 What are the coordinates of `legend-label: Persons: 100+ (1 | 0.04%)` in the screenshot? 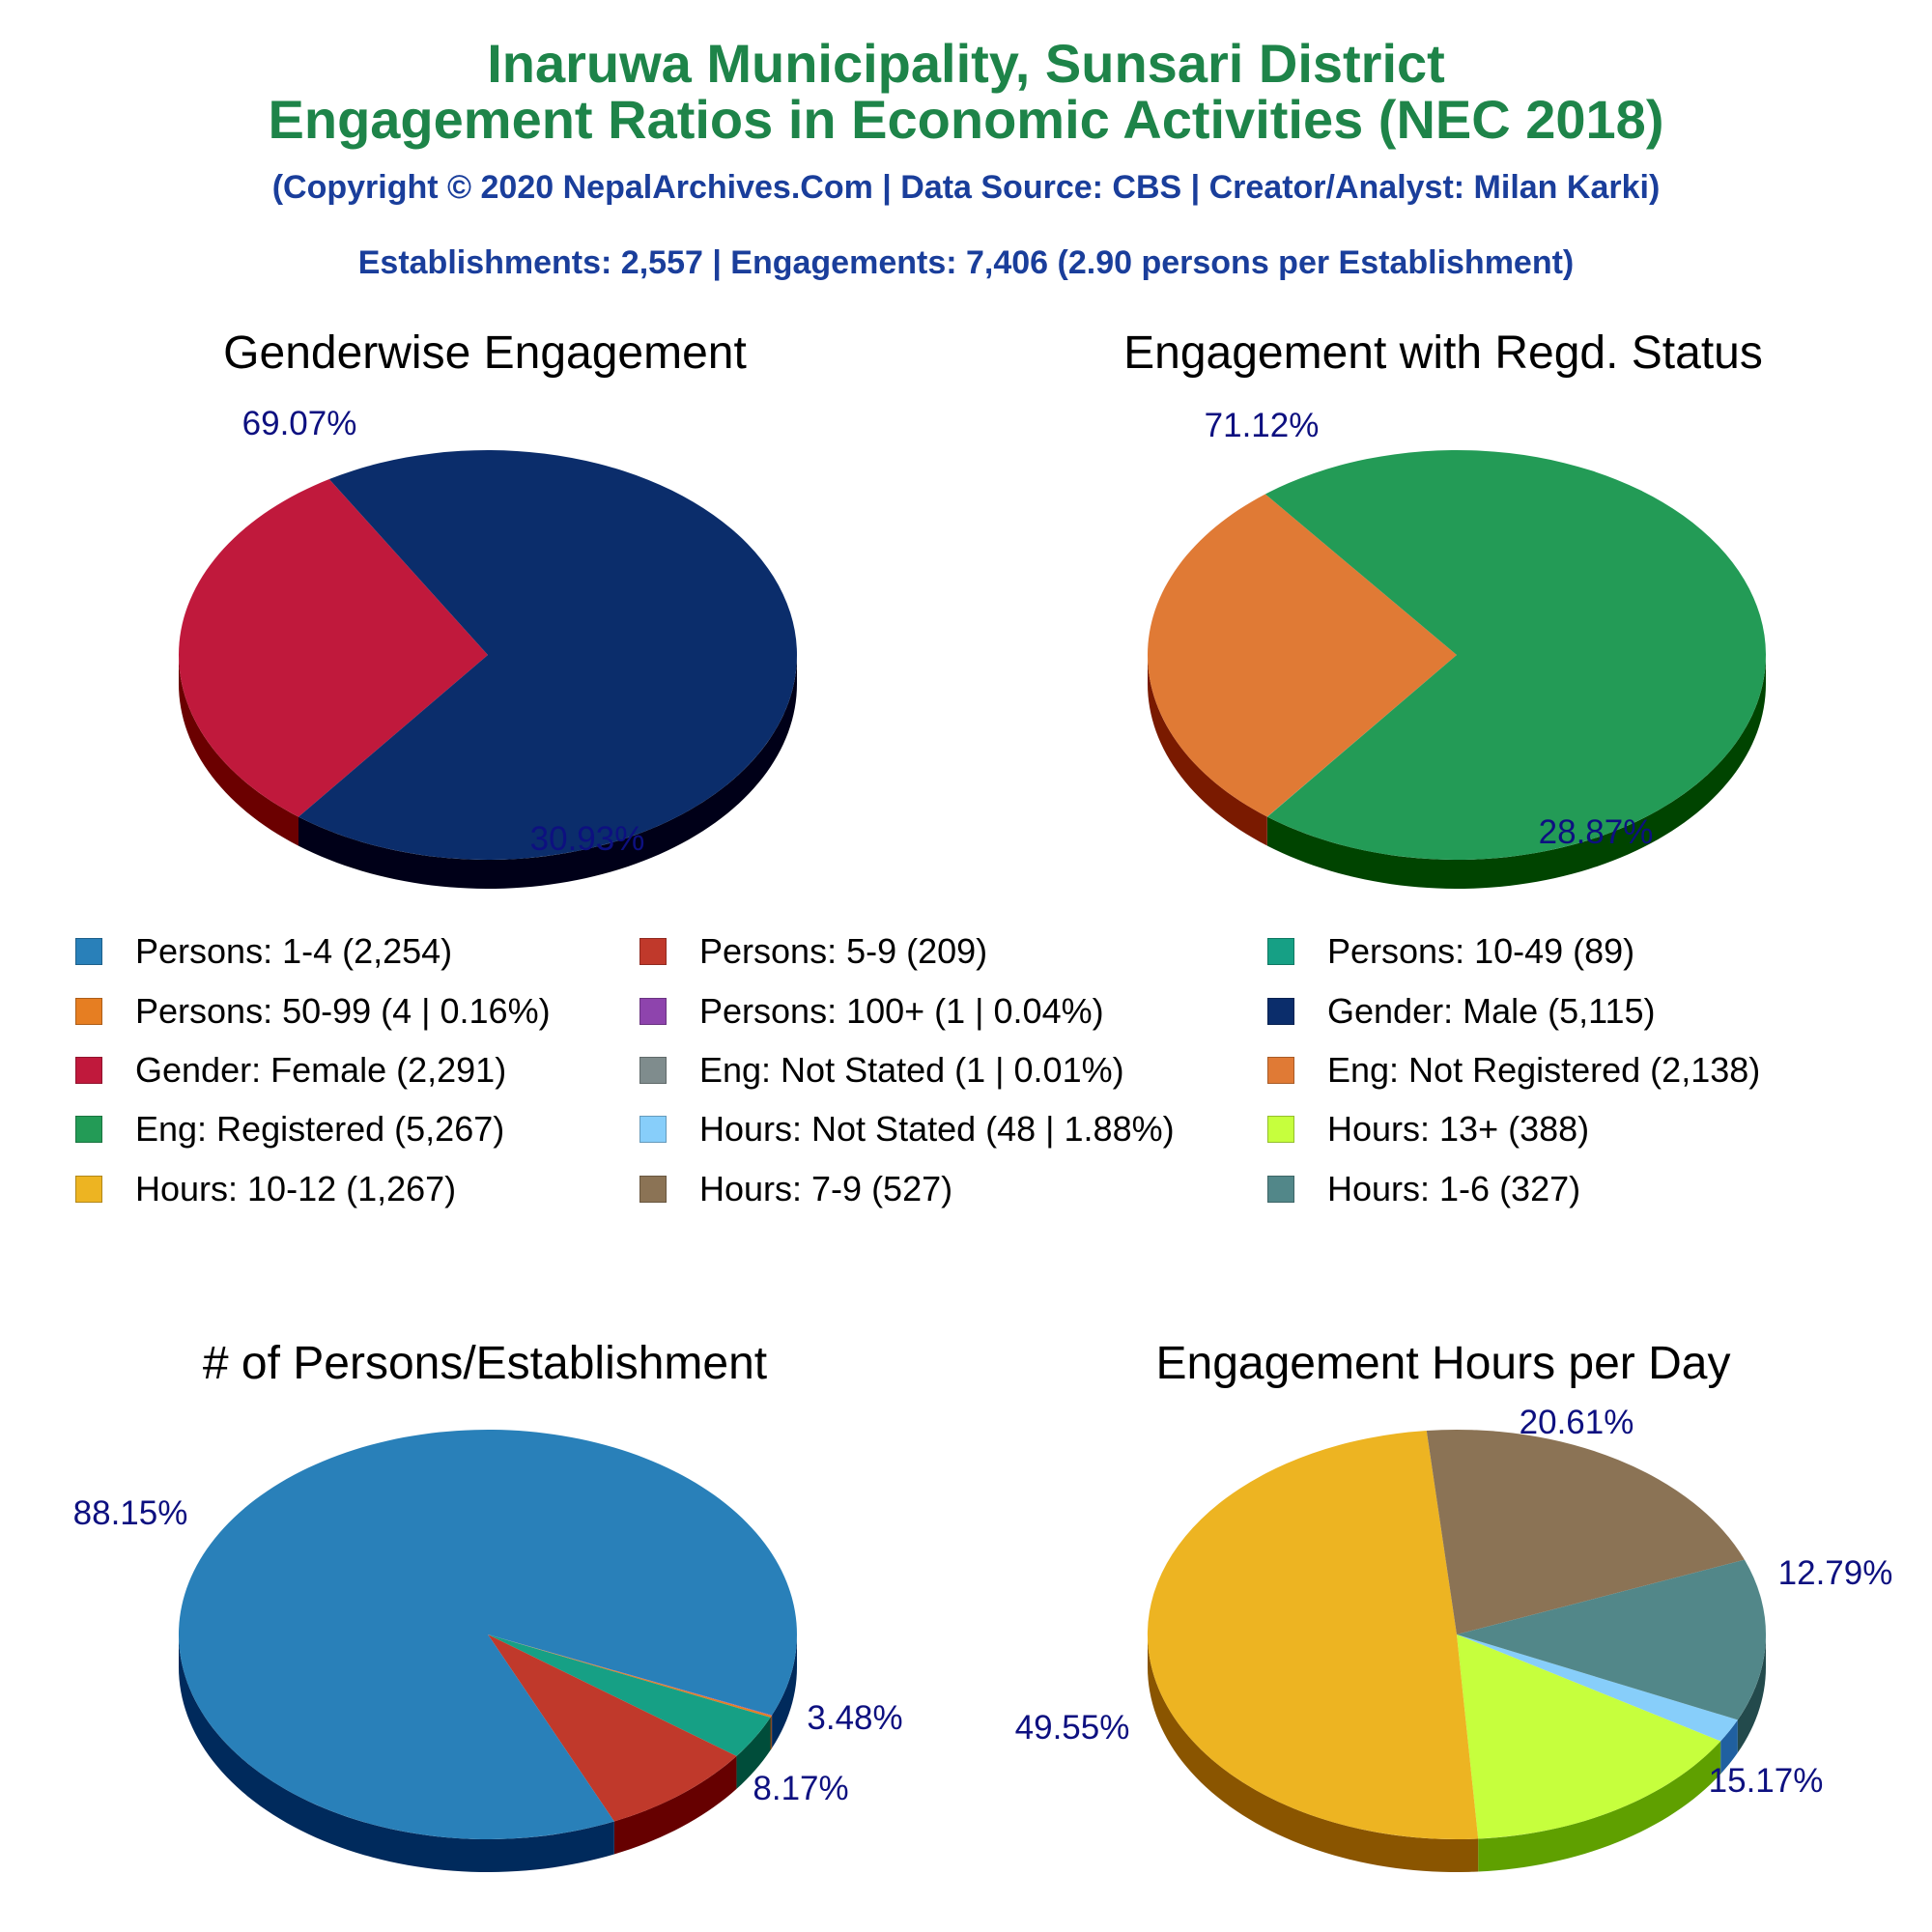 It's located at (901, 1011).